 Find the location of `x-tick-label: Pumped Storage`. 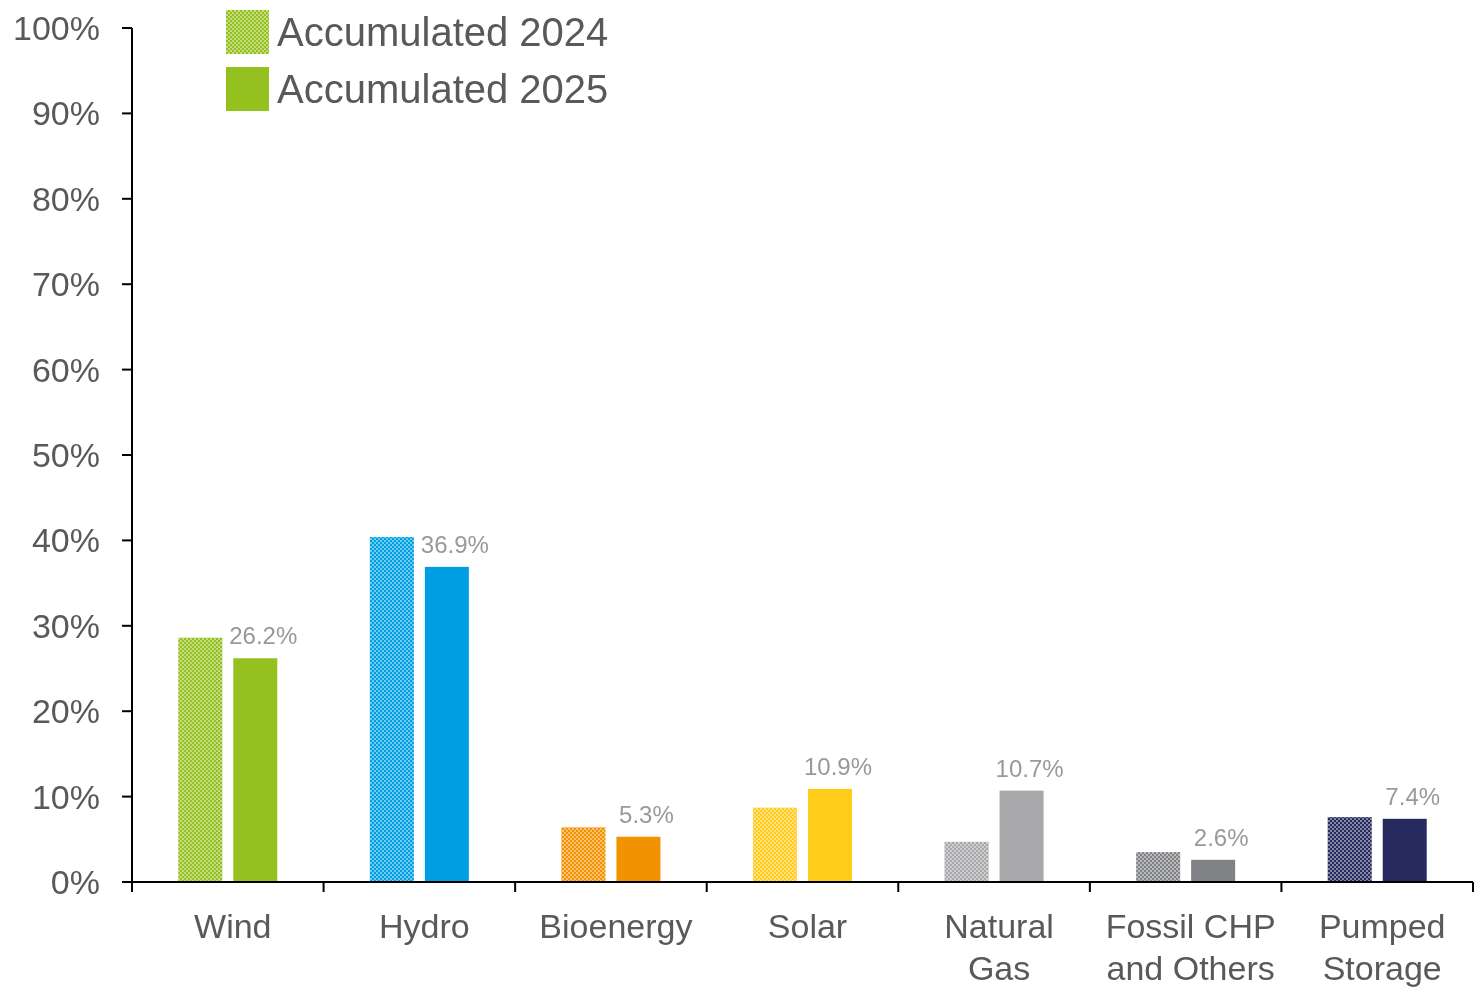

x-tick-label: Pumped Storage is located at coordinates (1382, 947).